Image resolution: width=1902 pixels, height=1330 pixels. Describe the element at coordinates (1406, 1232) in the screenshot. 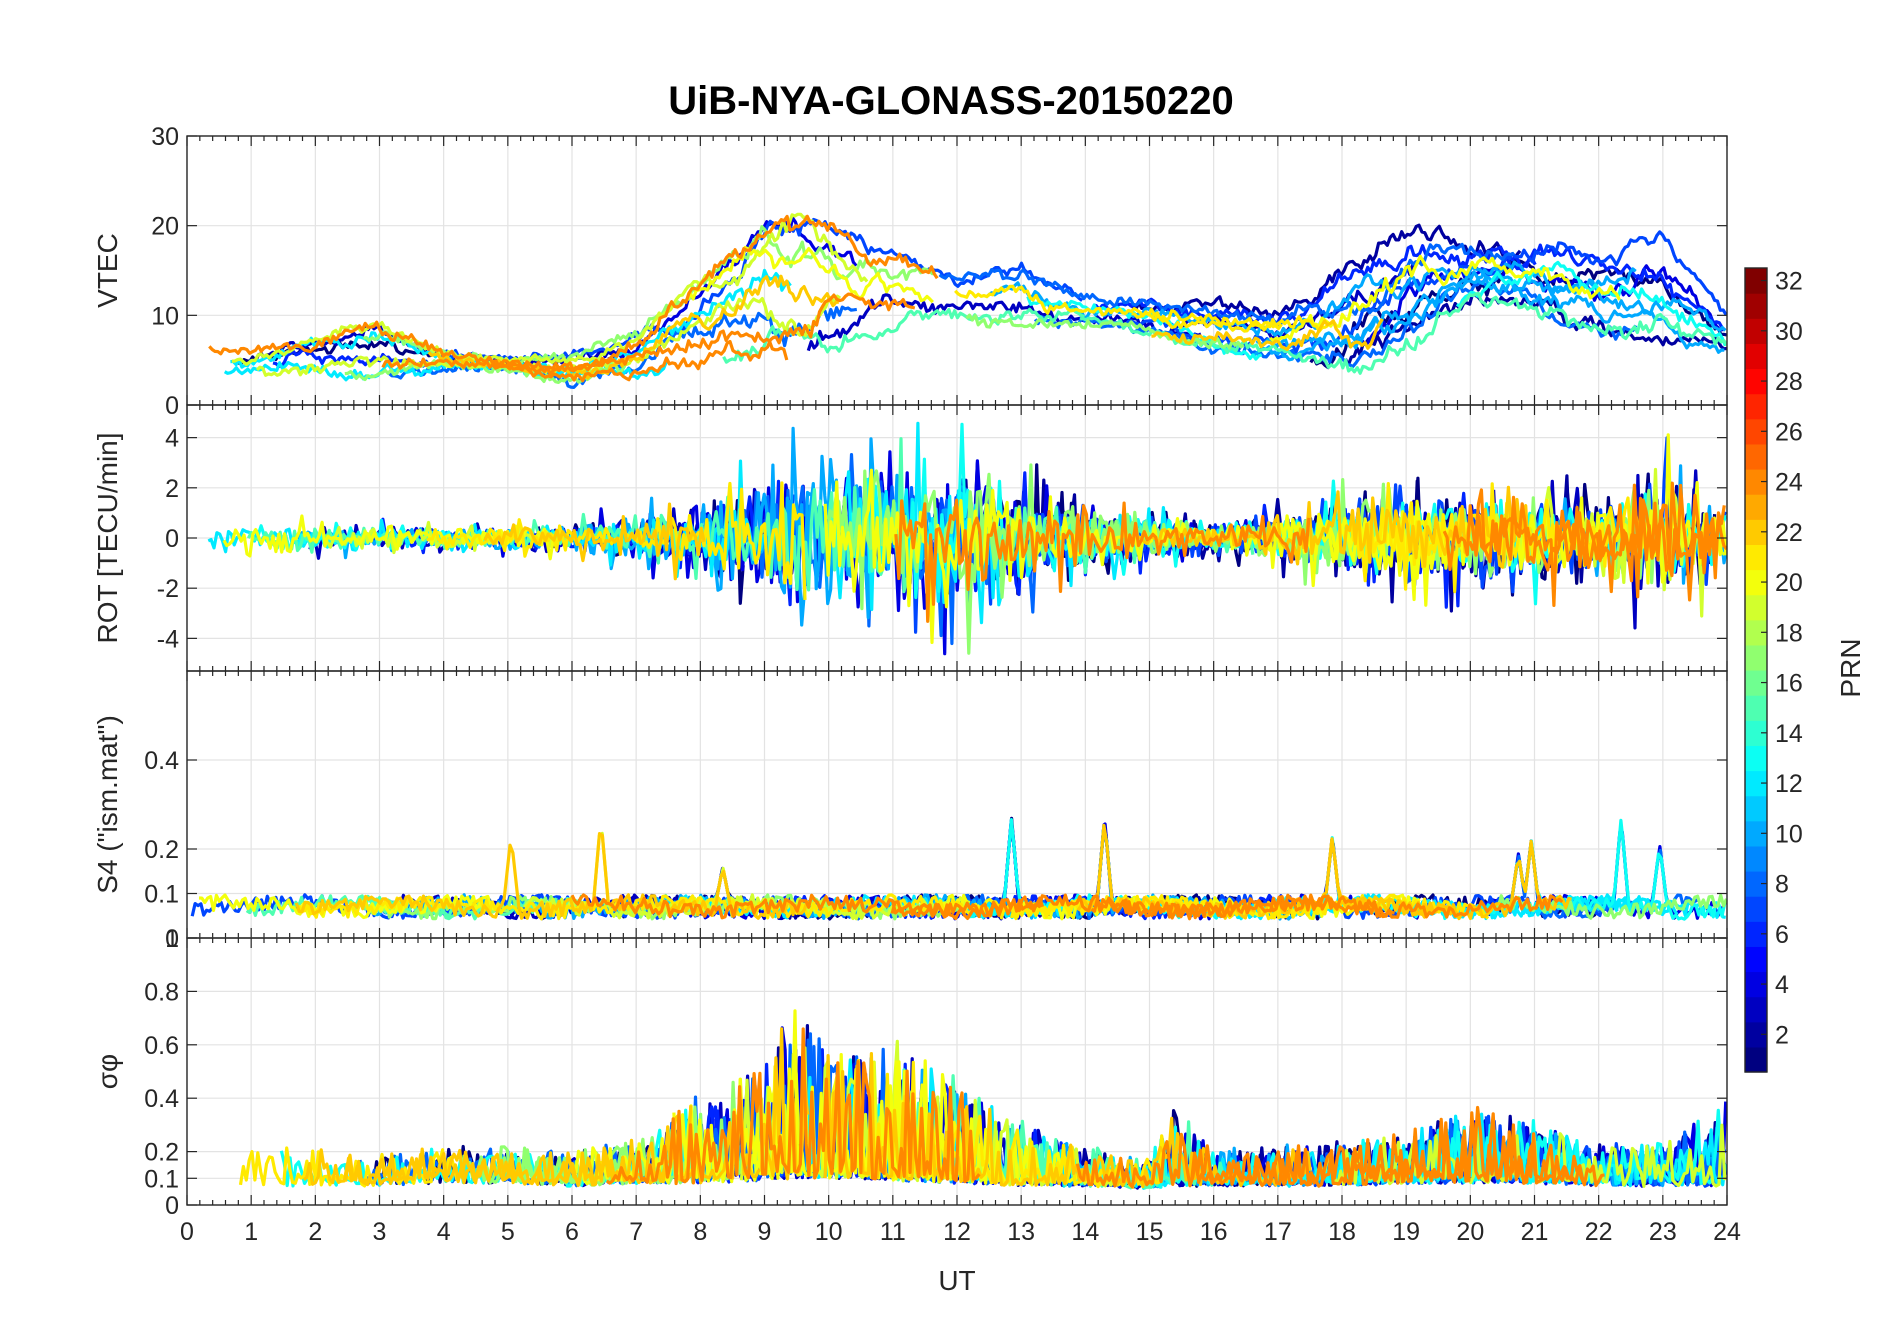

I see `x-tick-label: 19` at that location.